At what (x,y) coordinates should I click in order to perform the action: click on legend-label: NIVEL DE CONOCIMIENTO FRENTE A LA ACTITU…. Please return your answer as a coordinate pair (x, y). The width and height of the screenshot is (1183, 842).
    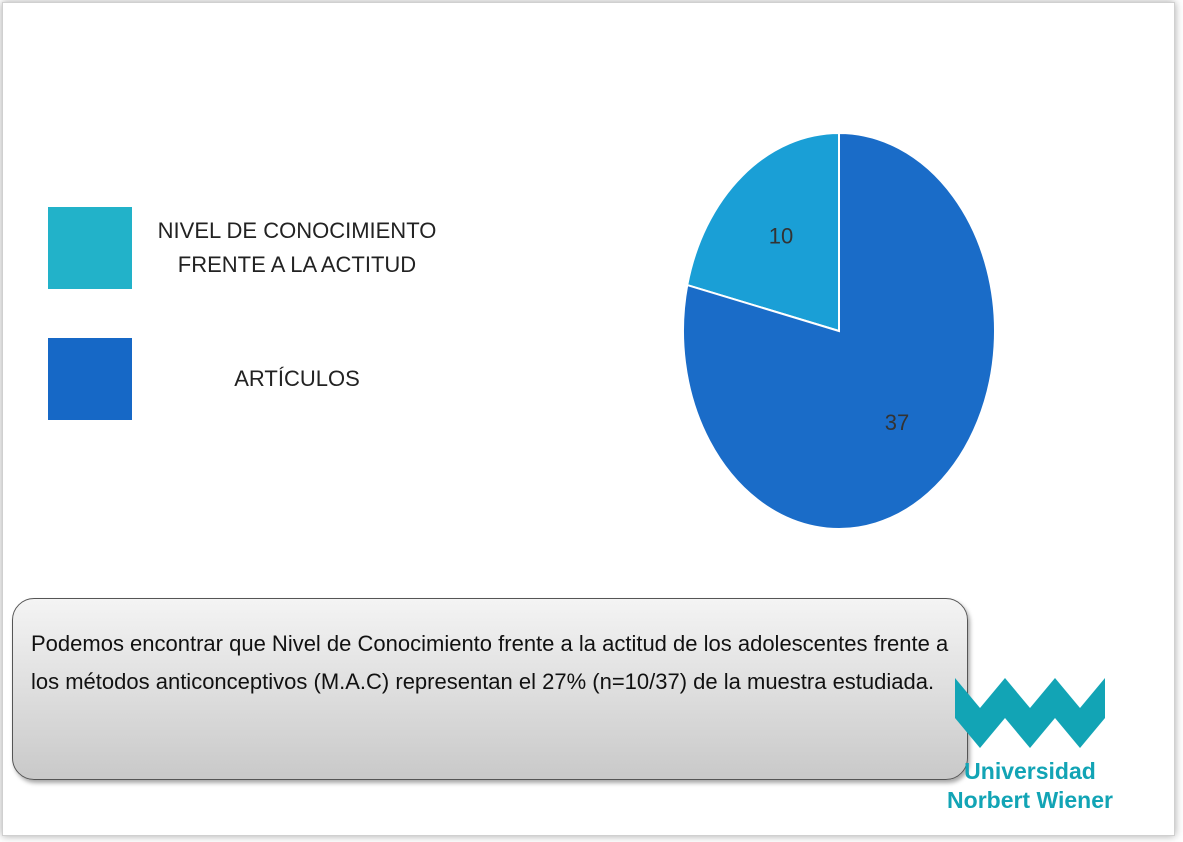
    Looking at the image, I should click on (297, 247).